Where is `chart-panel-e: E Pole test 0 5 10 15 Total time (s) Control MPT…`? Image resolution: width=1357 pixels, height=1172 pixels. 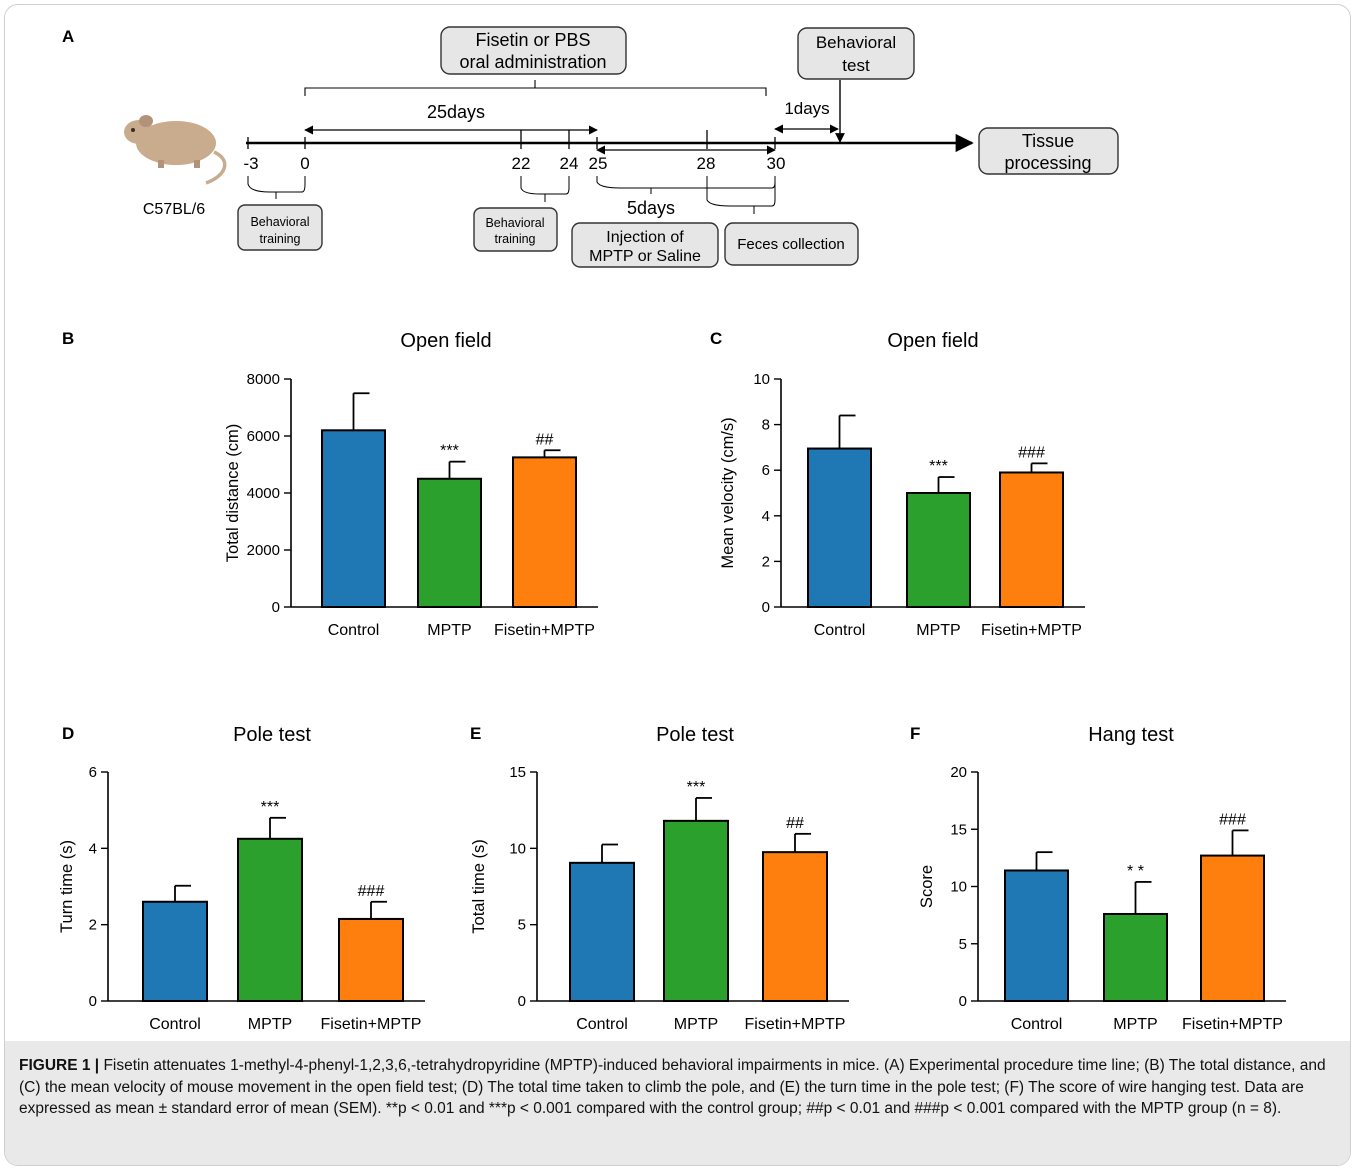
chart-panel-e: E Pole test 0 5 10 15 Total time (s) Control MPT… is located at coordinates (659, 878).